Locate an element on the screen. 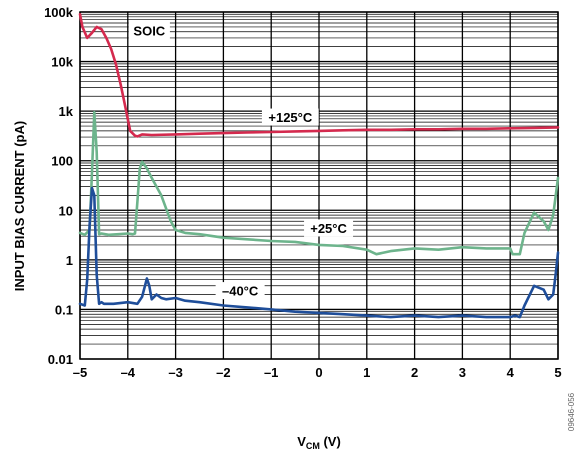 This screenshot has height=453, width=581. x-tick-label: 5 is located at coordinates (557, 372).